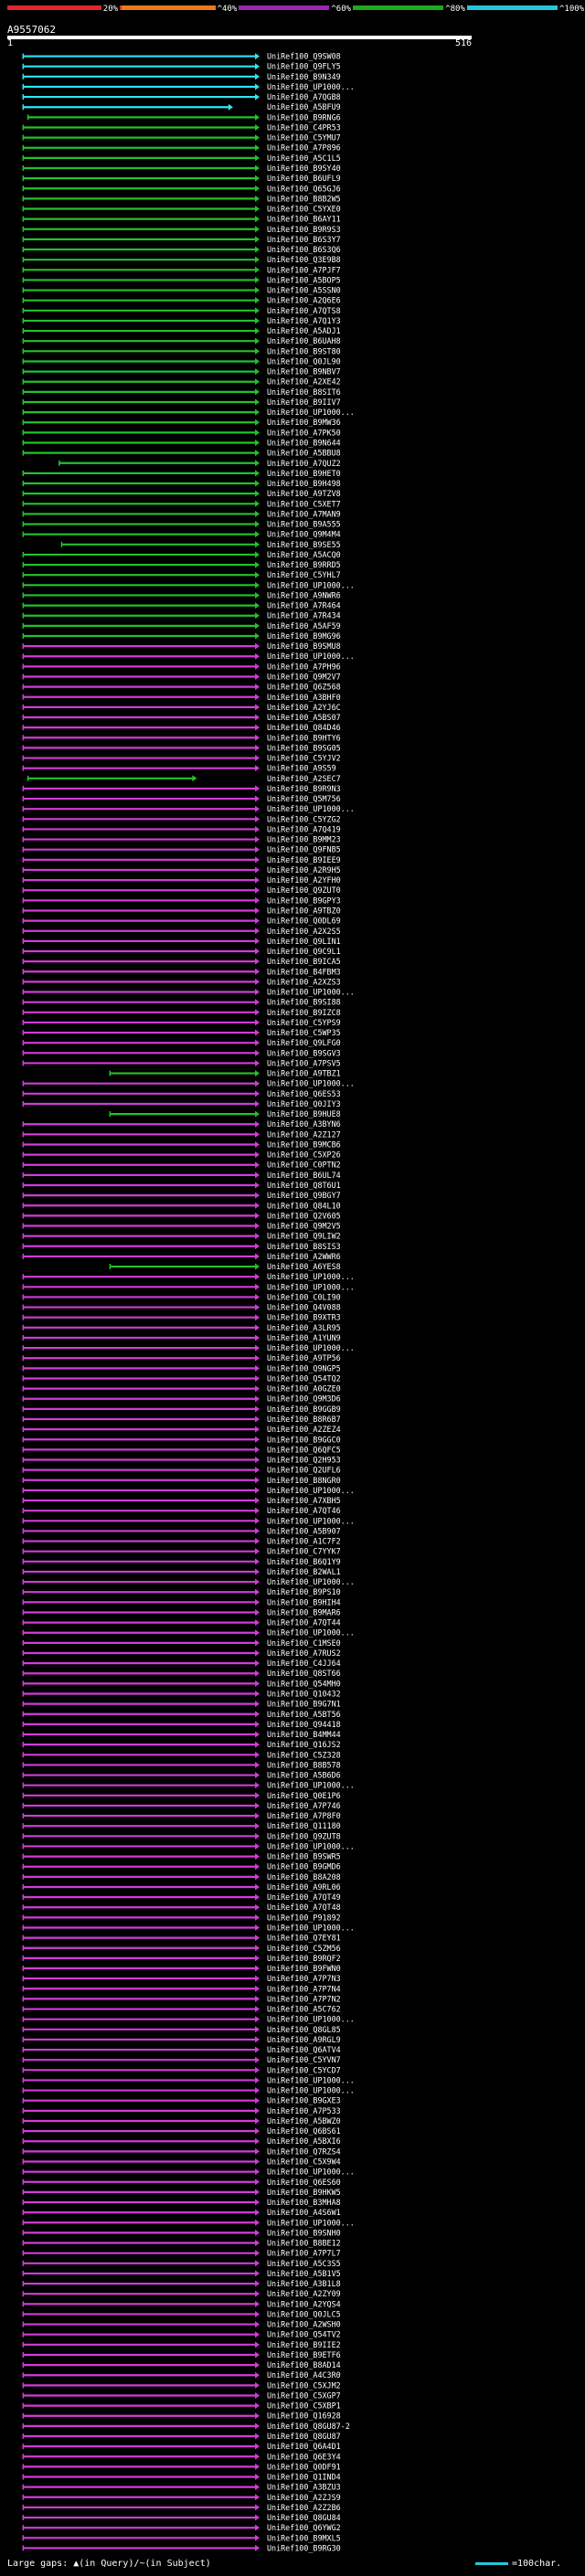 The width and height of the screenshot is (585, 2576). What do you see at coordinates (182, 1653) in the screenshot?
I see `hit-row: UniRef100_A7RUS2` at bounding box center [182, 1653].